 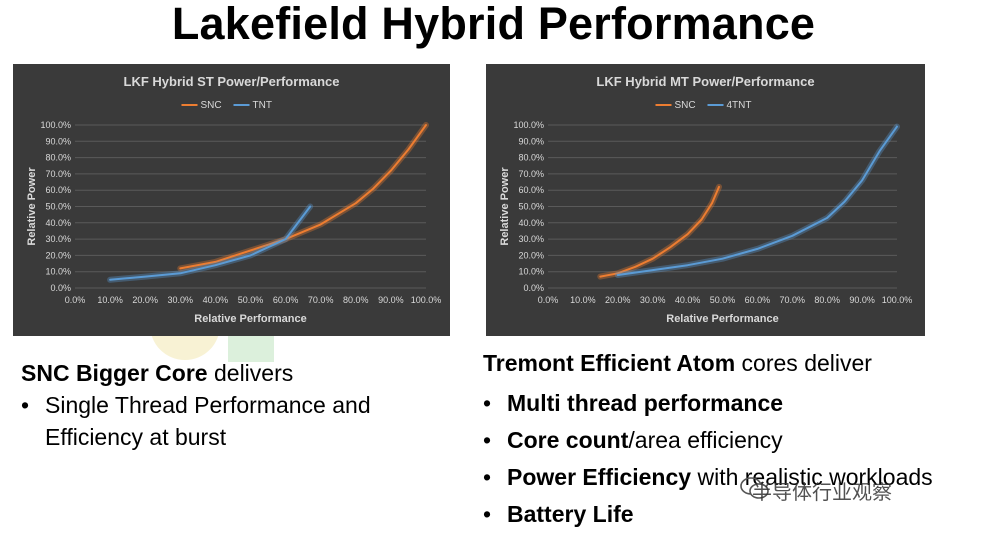 What do you see at coordinates (252, 105) in the screenshot?
I see `legend-entry: TNT` at bounding box center [252, 105].